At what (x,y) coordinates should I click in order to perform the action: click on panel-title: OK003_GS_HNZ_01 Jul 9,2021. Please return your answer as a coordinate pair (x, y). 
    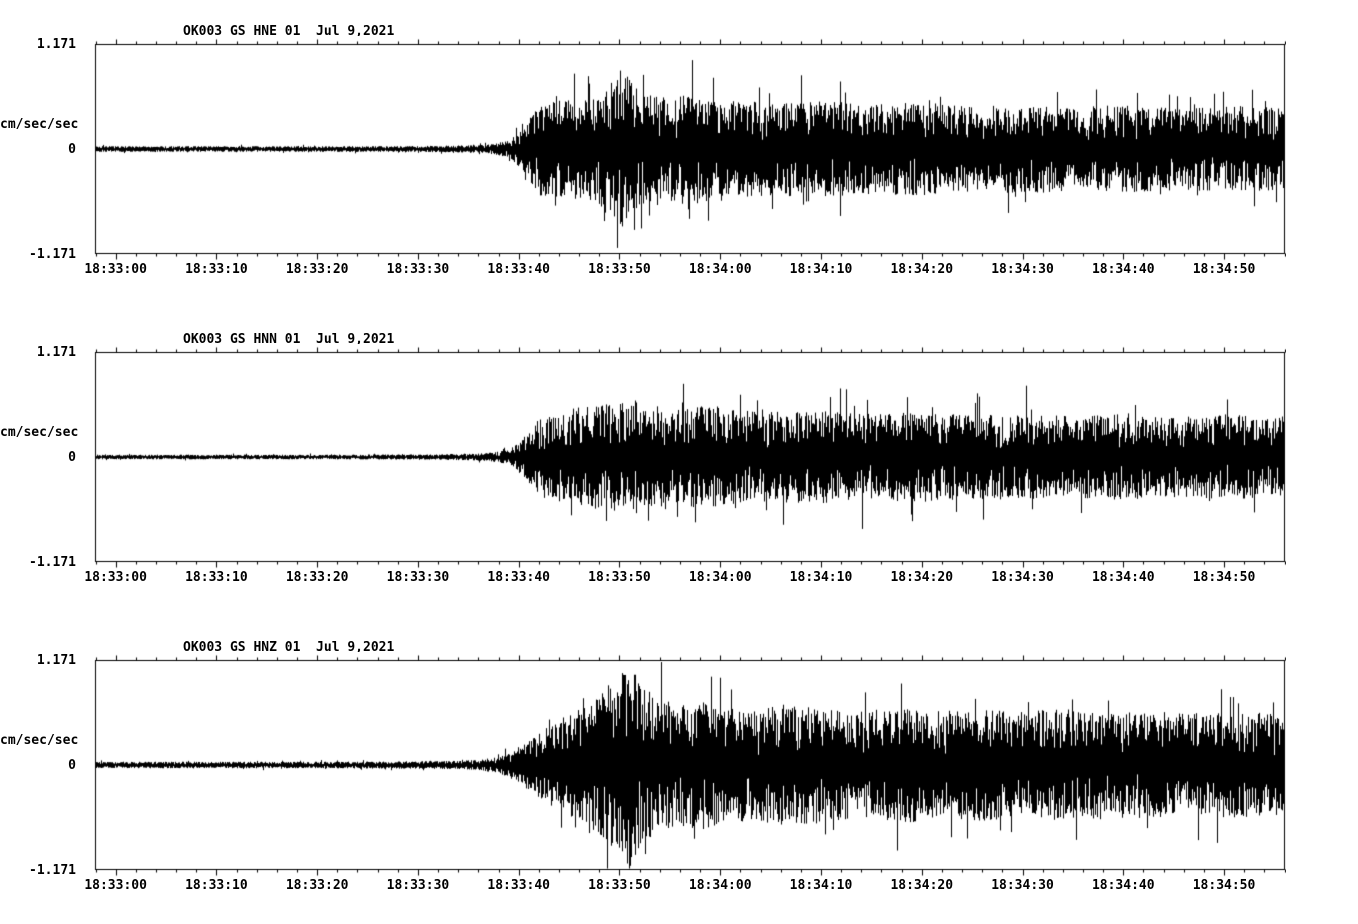
    Looking at the image, I should click on (289, 647).